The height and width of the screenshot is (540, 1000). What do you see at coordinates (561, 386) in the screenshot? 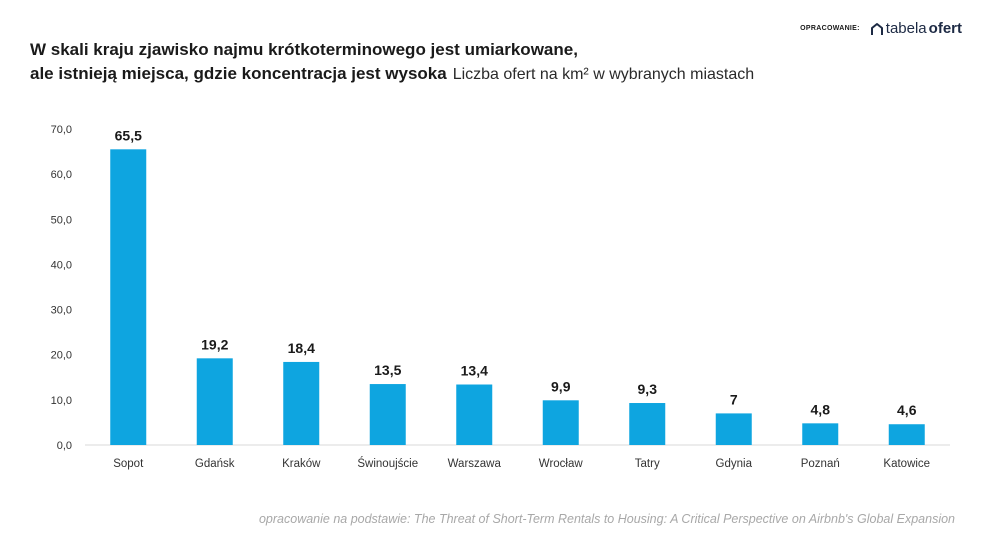
I see `bar-value-label: 9,9` at bounding box center [561, 386].